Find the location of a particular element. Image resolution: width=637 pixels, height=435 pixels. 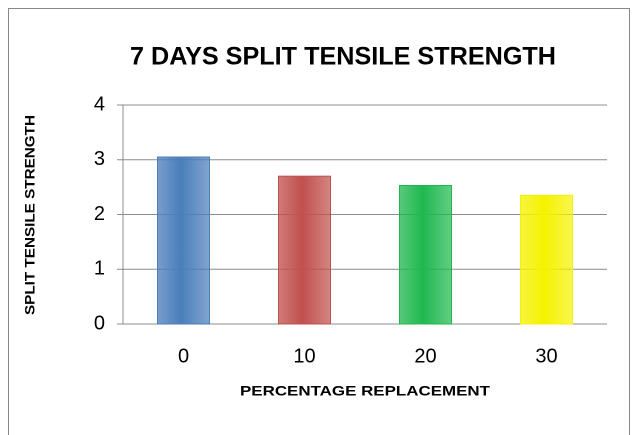

y-tick-label: 4 is located at coordinates (99, 104).